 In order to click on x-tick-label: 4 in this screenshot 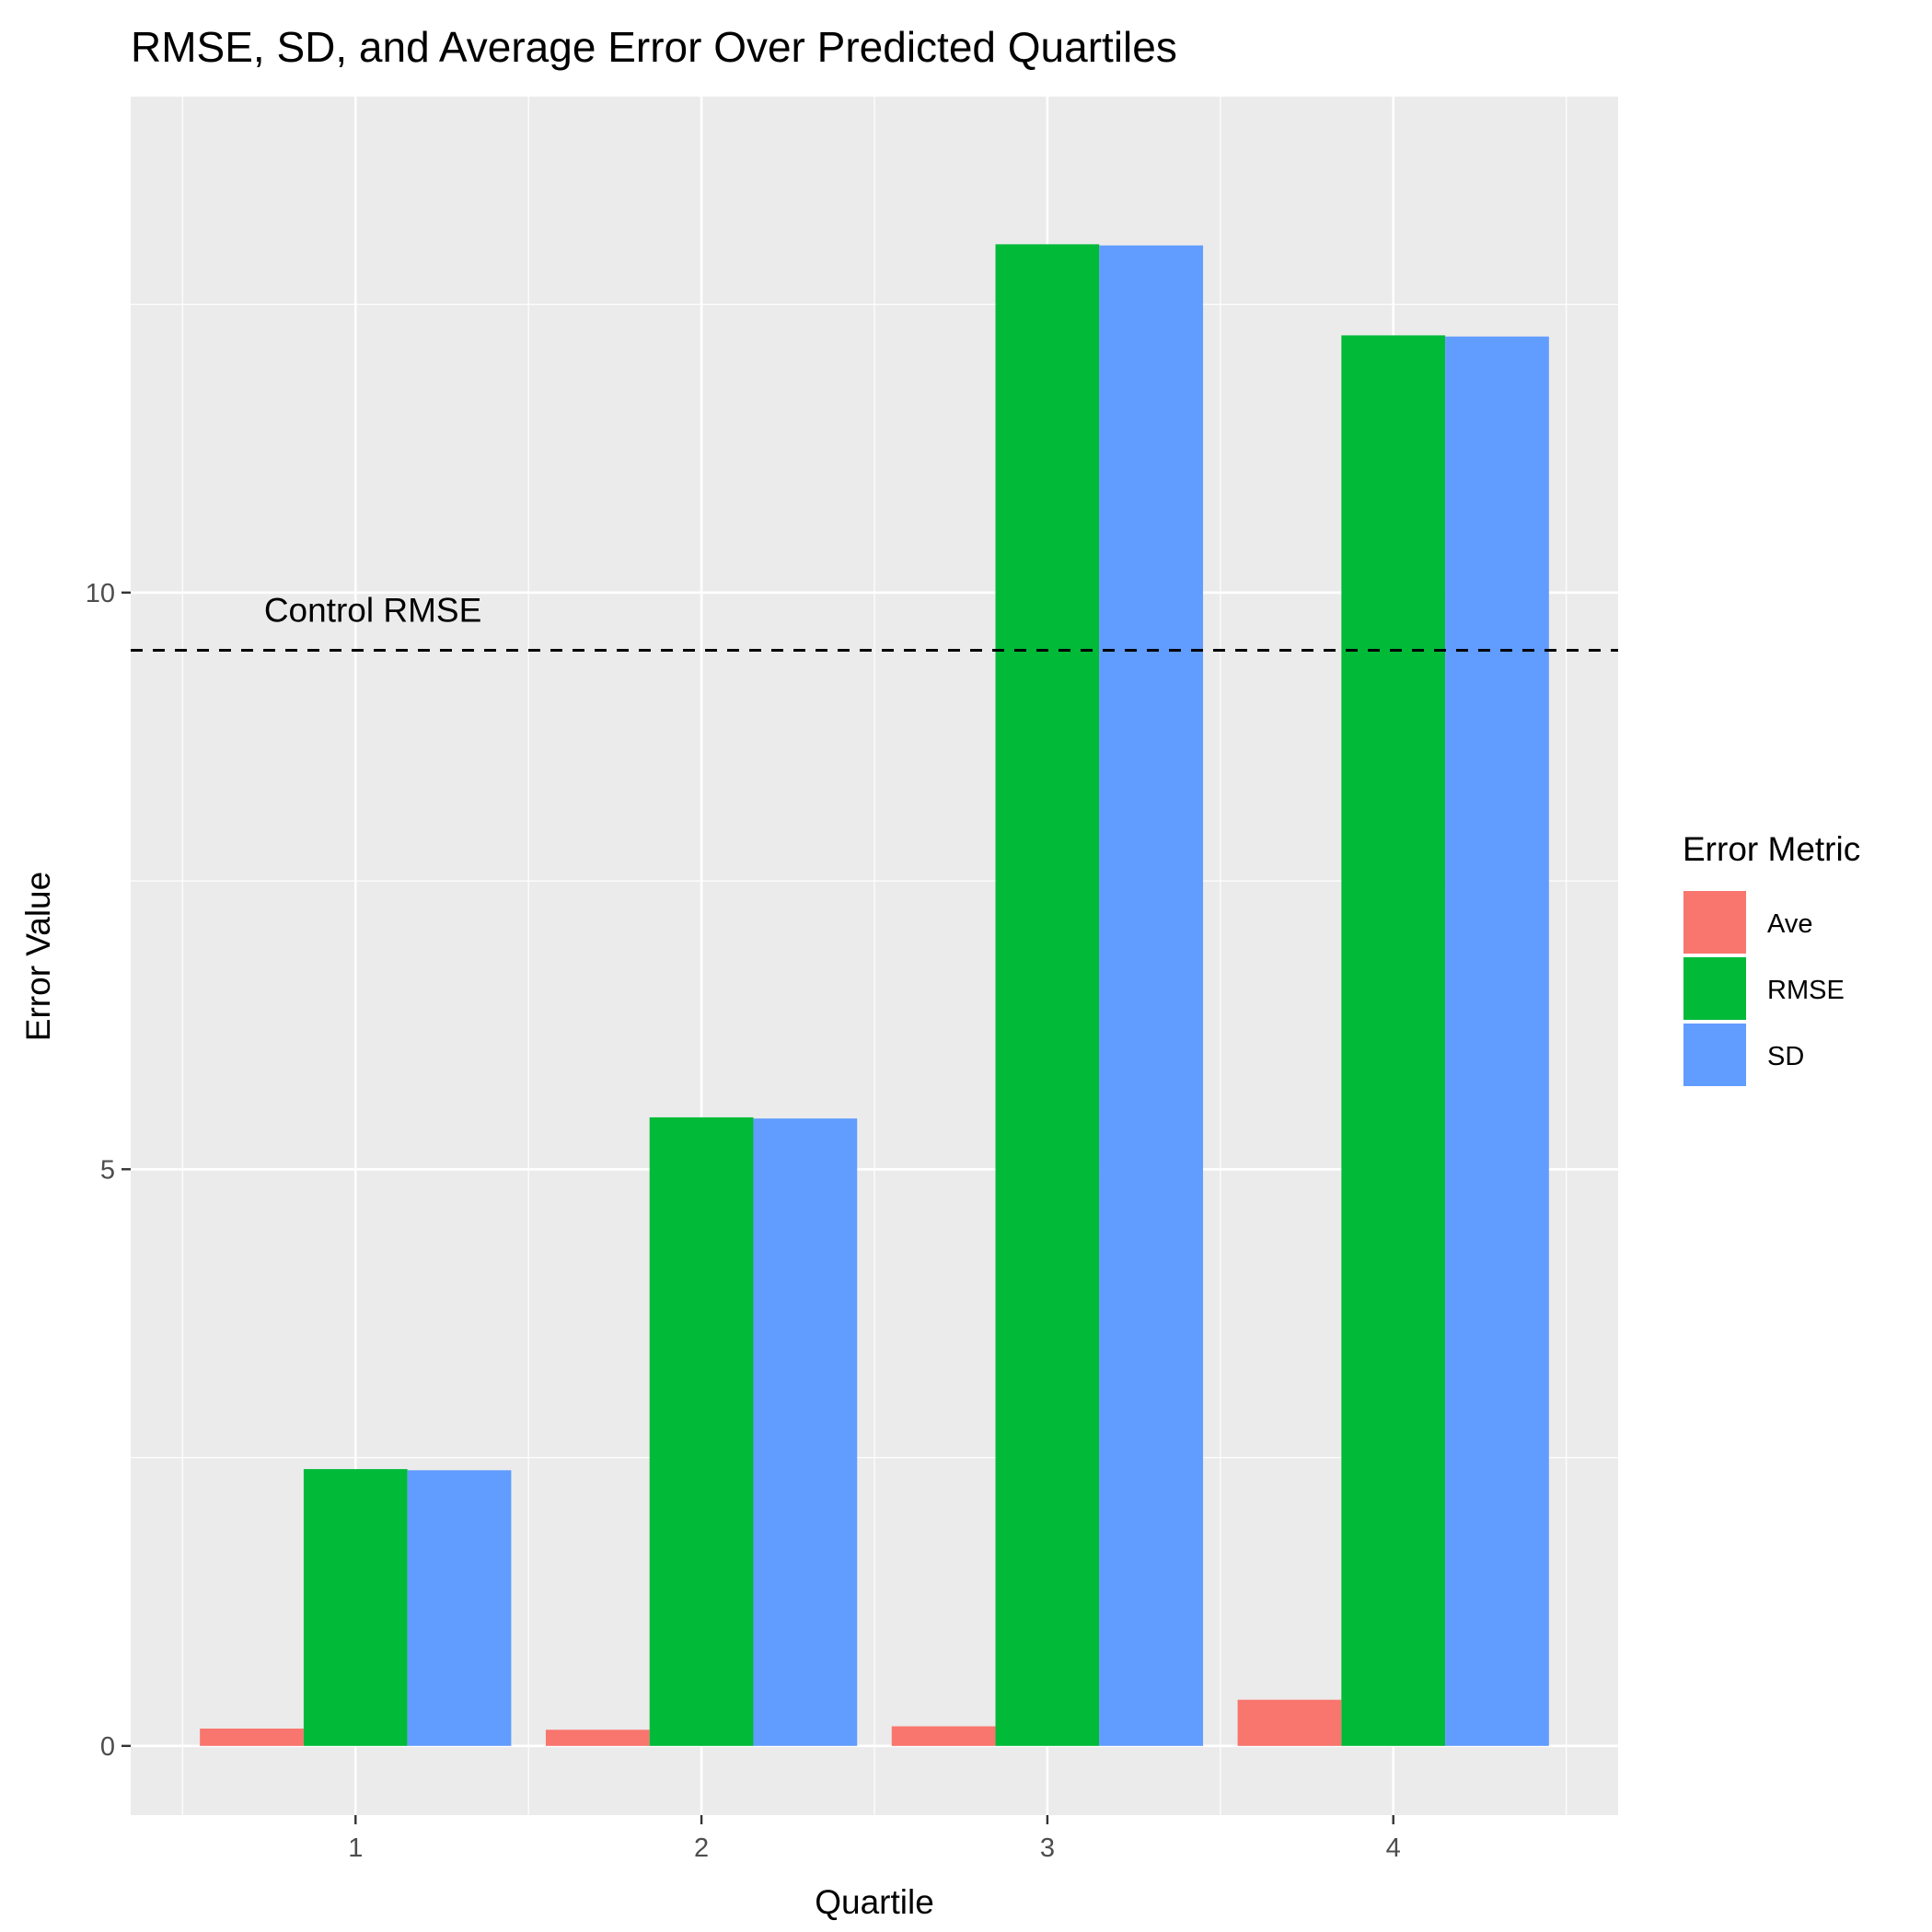, I will do `click(1393, 1849)`.